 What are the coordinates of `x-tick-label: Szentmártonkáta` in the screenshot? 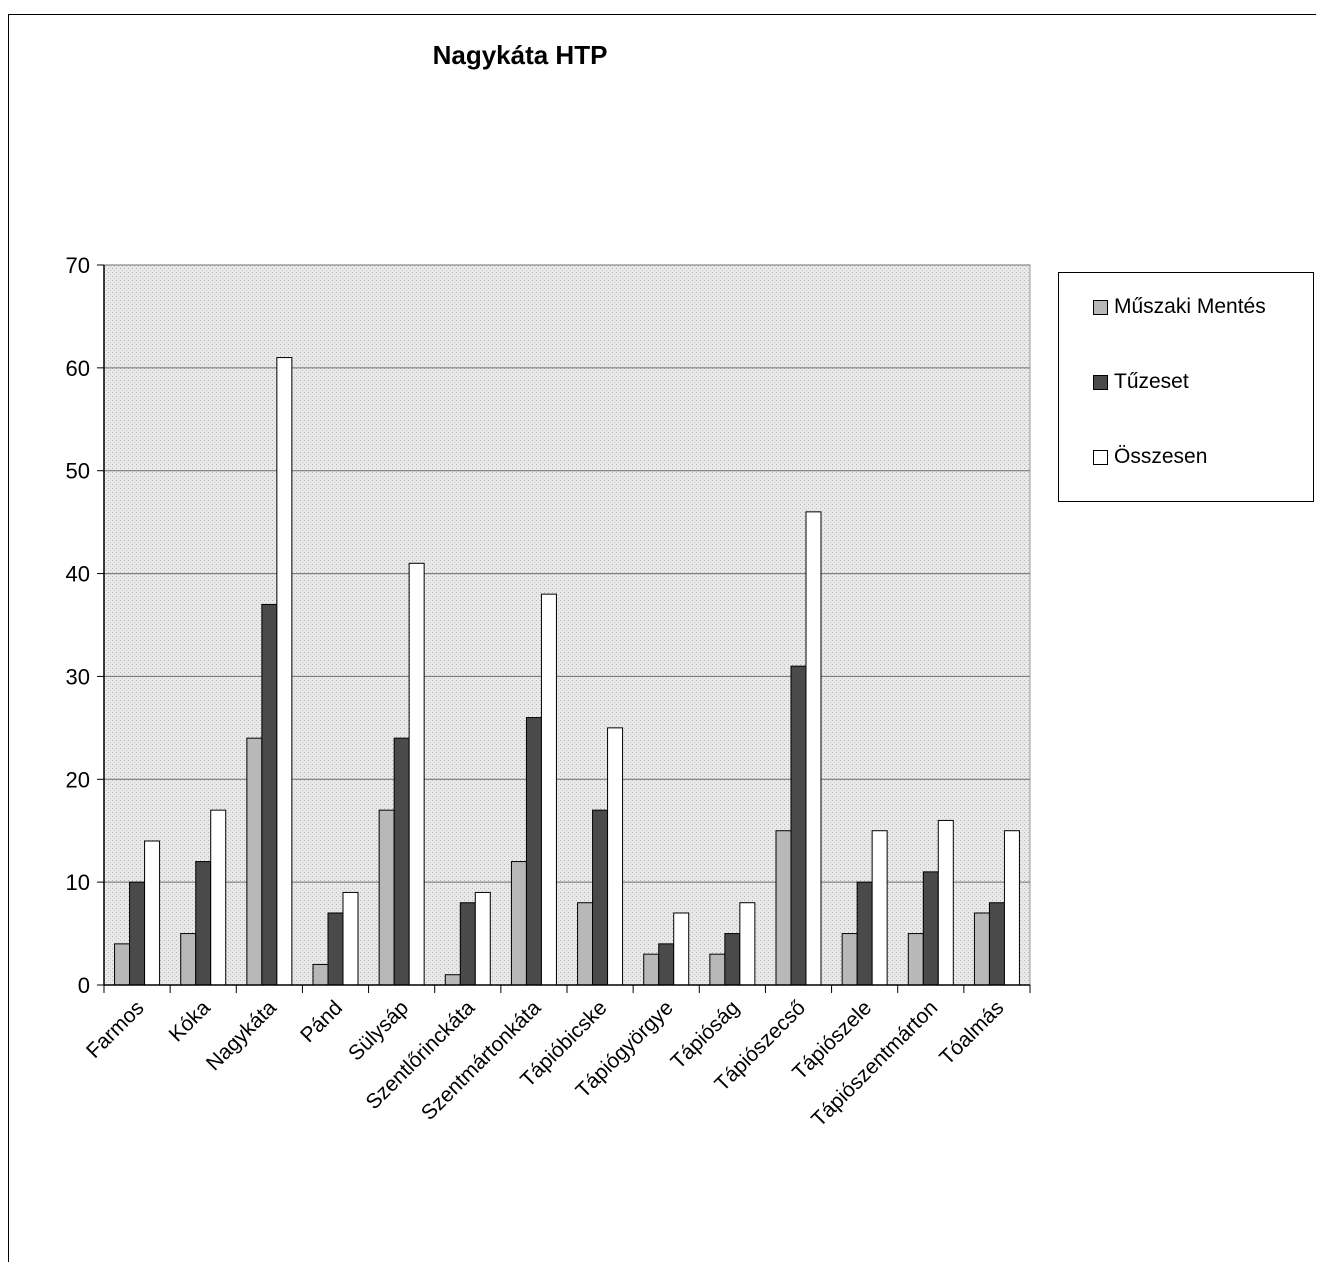 It's located at (481, 1060).